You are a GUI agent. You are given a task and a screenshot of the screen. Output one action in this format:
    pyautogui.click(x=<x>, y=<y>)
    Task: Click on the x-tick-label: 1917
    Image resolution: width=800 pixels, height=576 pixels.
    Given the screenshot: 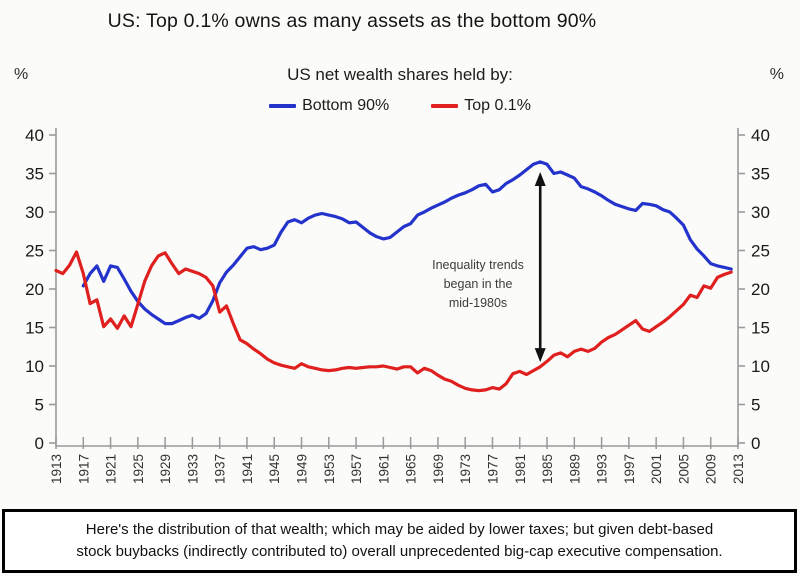 What is the action you would take?
    pyautogui.click(x=83, y=469)
    